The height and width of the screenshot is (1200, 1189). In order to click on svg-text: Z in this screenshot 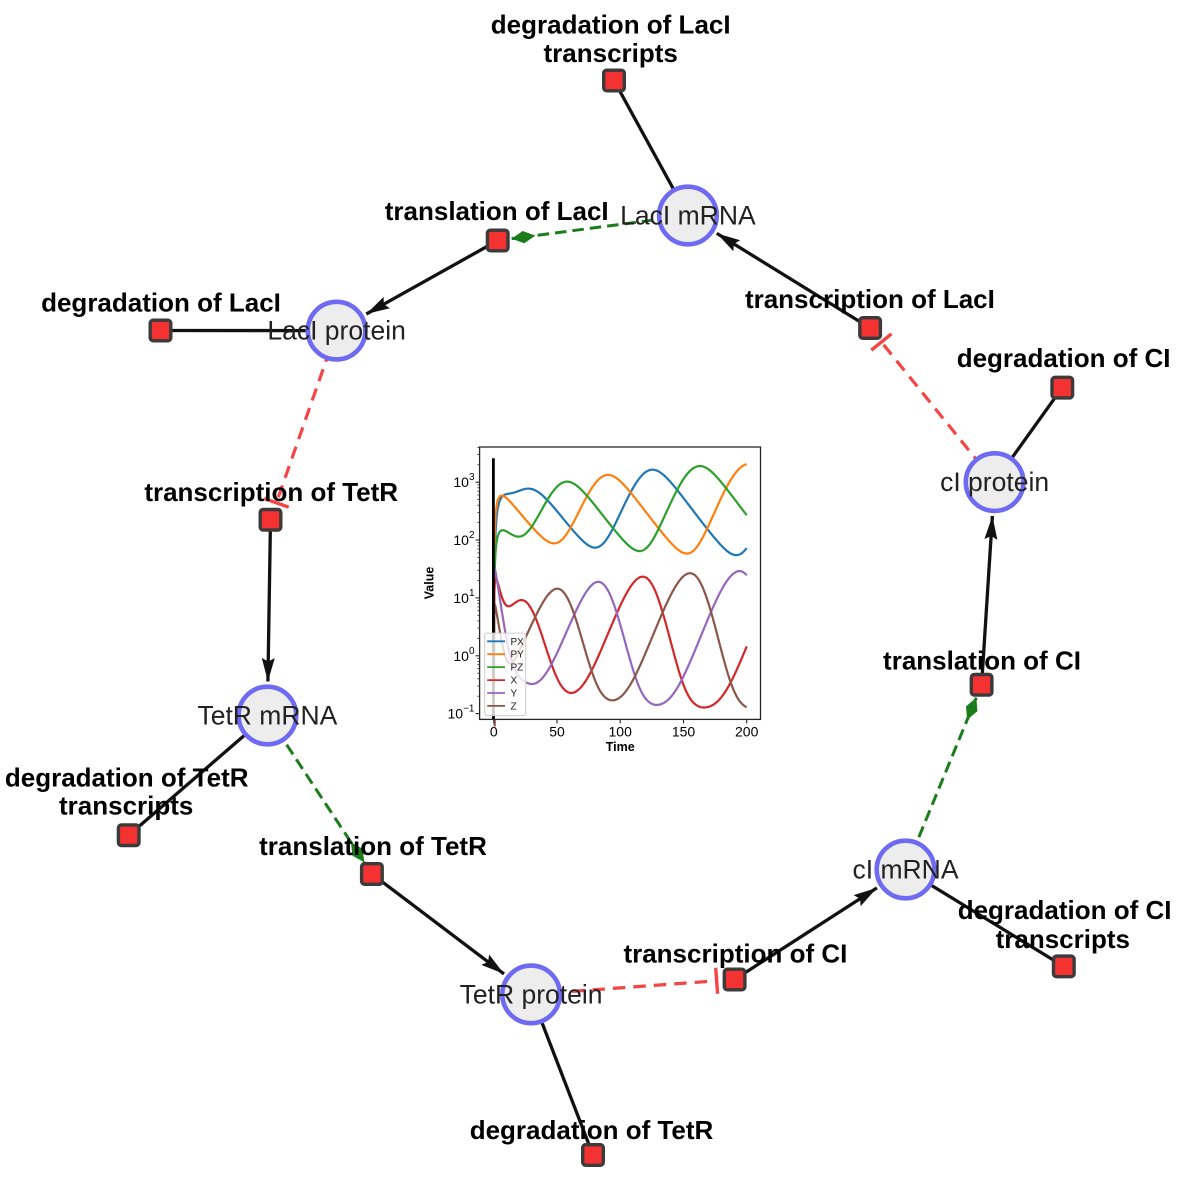, I will do `click(514, 706)`.